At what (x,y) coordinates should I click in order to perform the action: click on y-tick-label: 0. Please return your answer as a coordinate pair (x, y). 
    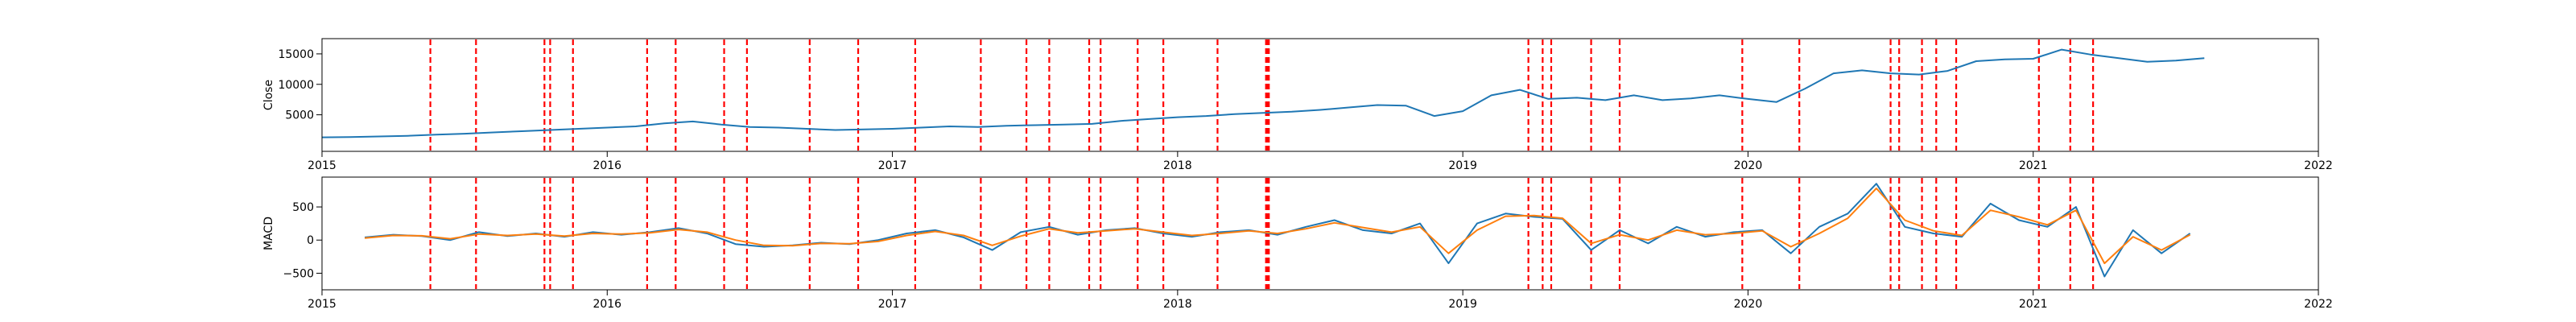
    Looking at the image, I should click on (310, 240).